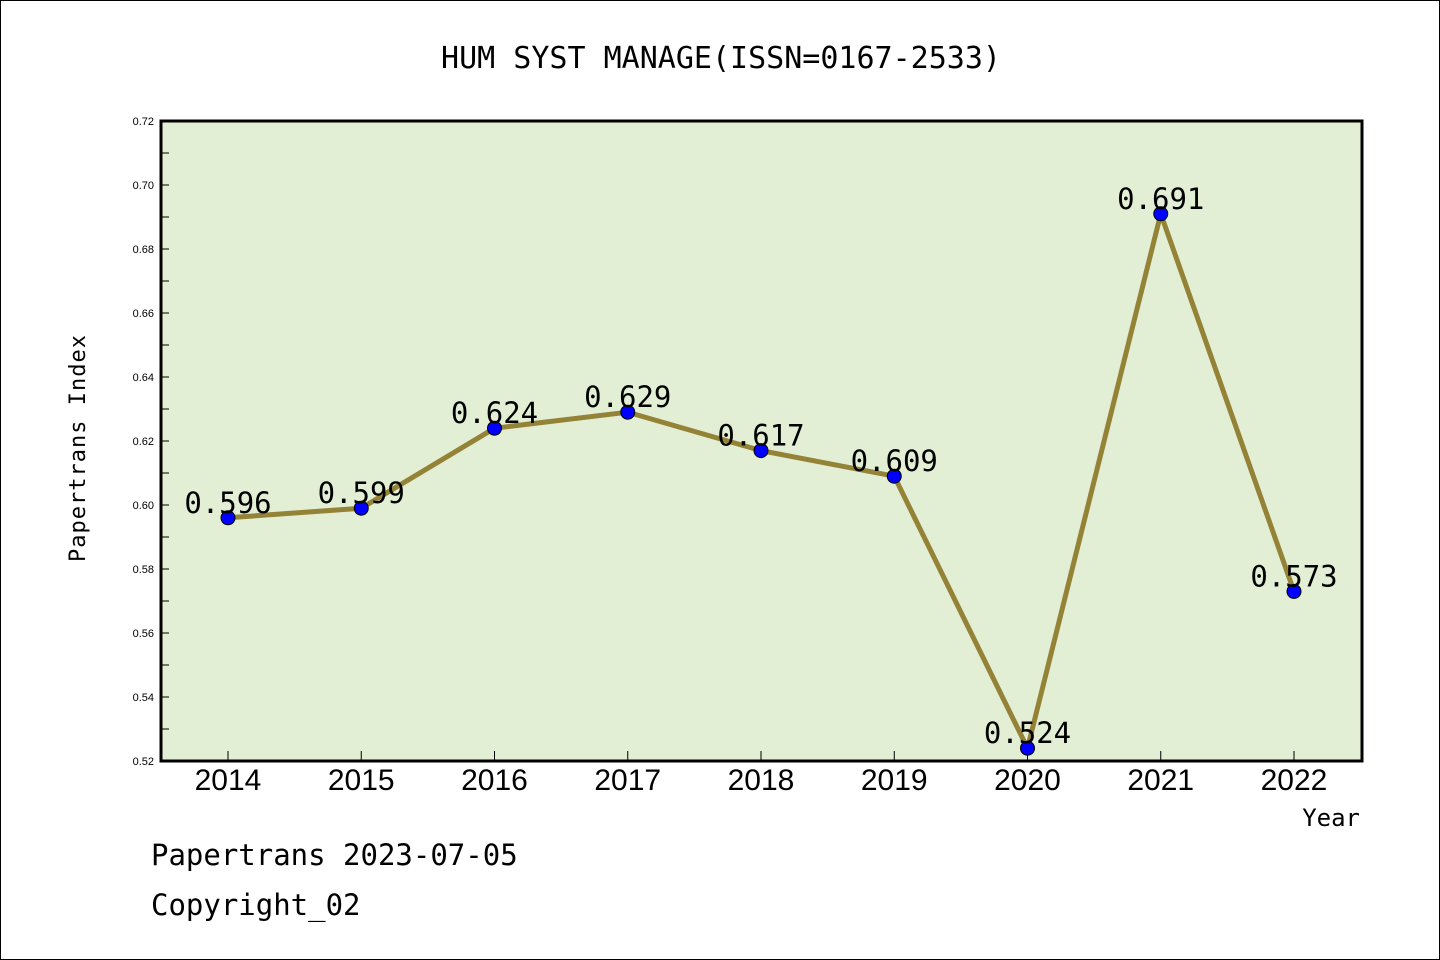 The image size is (1440, 960). What do you see at coordinates (143, 122) in the screenshot?
I see `y-tick-label: 0.72` at bounding box center [143, 122].